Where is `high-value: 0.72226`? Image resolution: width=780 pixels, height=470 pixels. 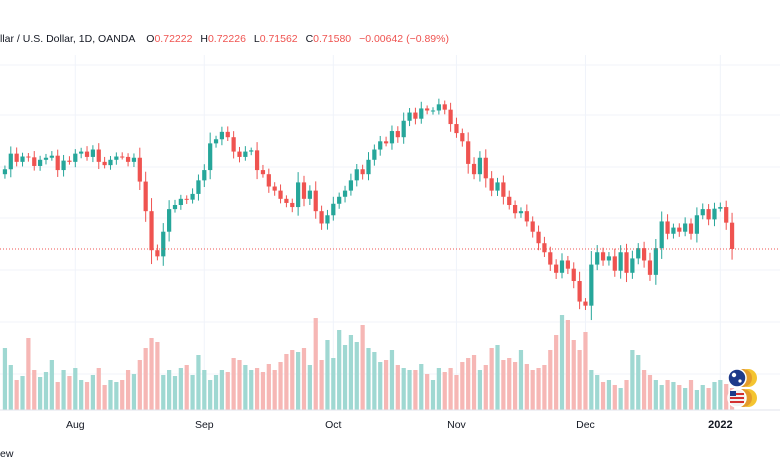
high-value: 0.72226 is located at coordinates (226, 39).